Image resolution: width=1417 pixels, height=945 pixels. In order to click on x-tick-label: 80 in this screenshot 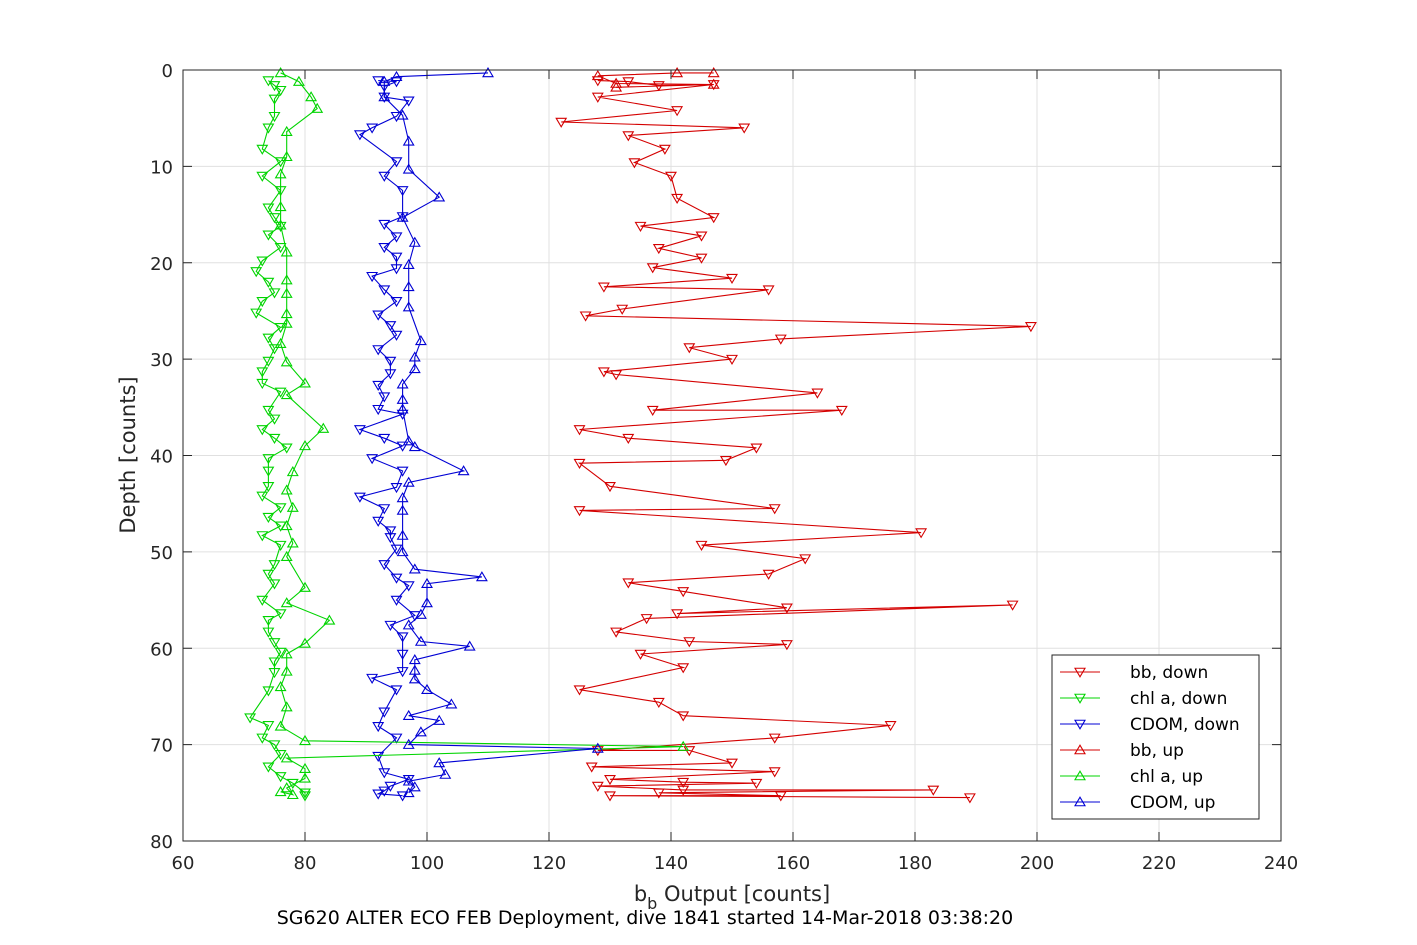, I will do `click(305, 863)`.